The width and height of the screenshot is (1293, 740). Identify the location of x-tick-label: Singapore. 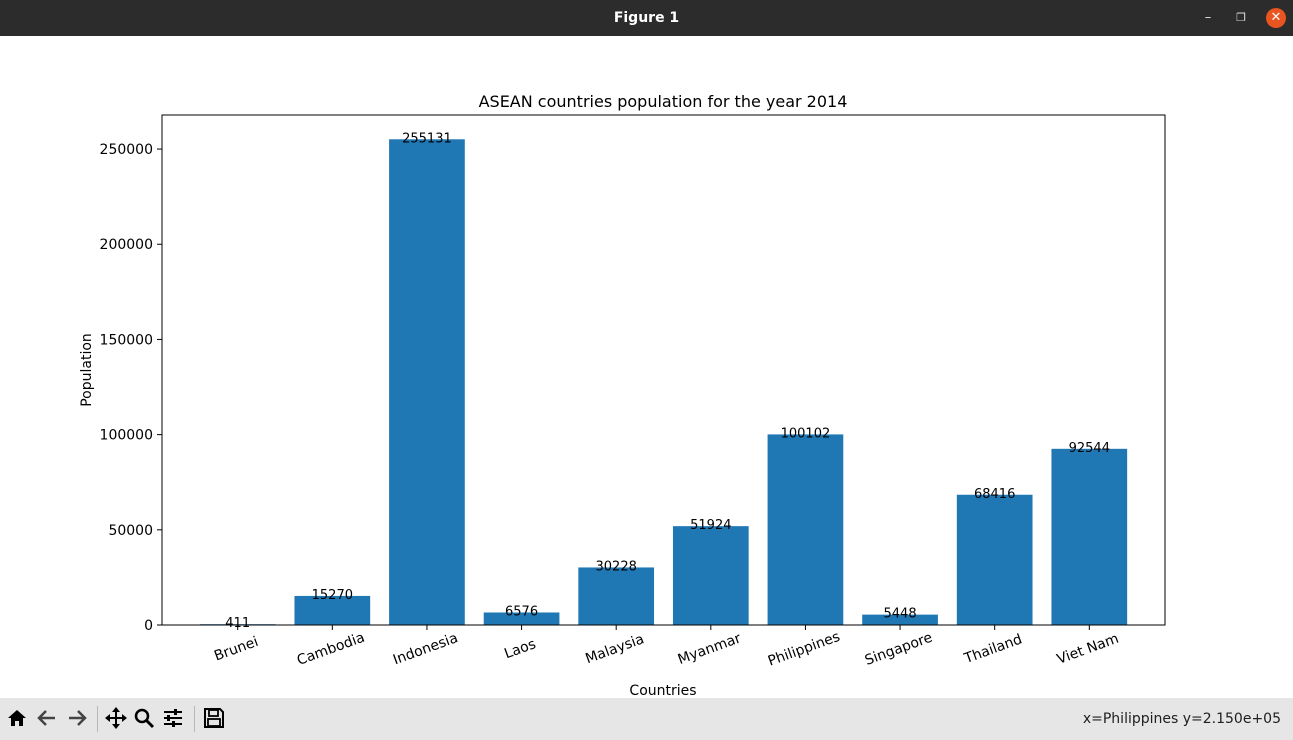
(899, 649).